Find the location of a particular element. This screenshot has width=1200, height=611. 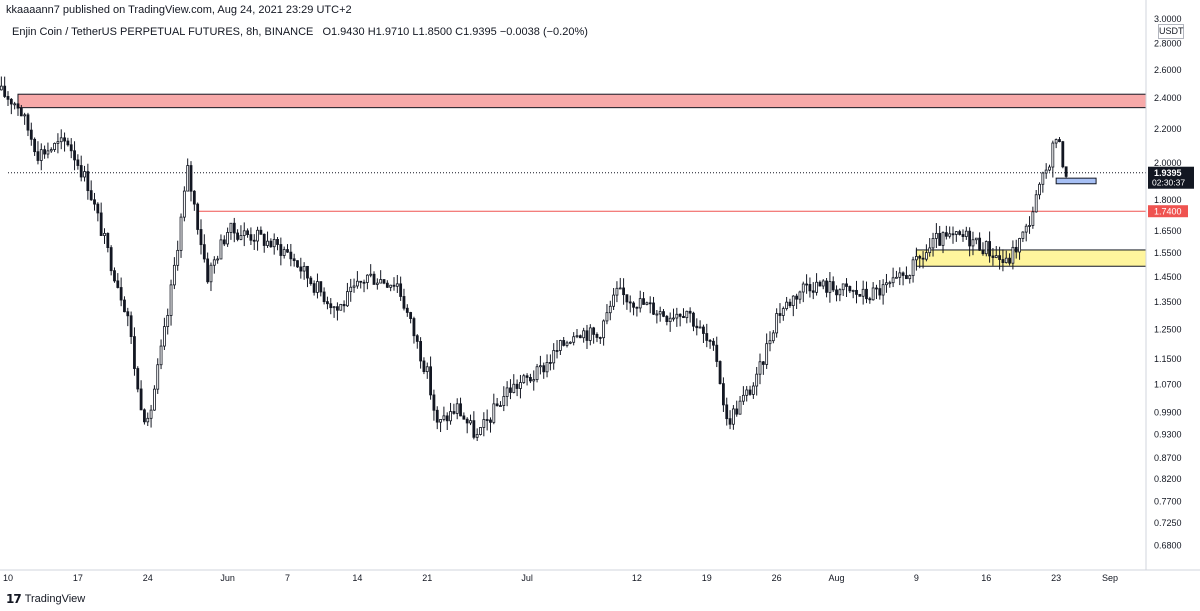

x-tick-label: Aug is located at coordinates (837, 578).